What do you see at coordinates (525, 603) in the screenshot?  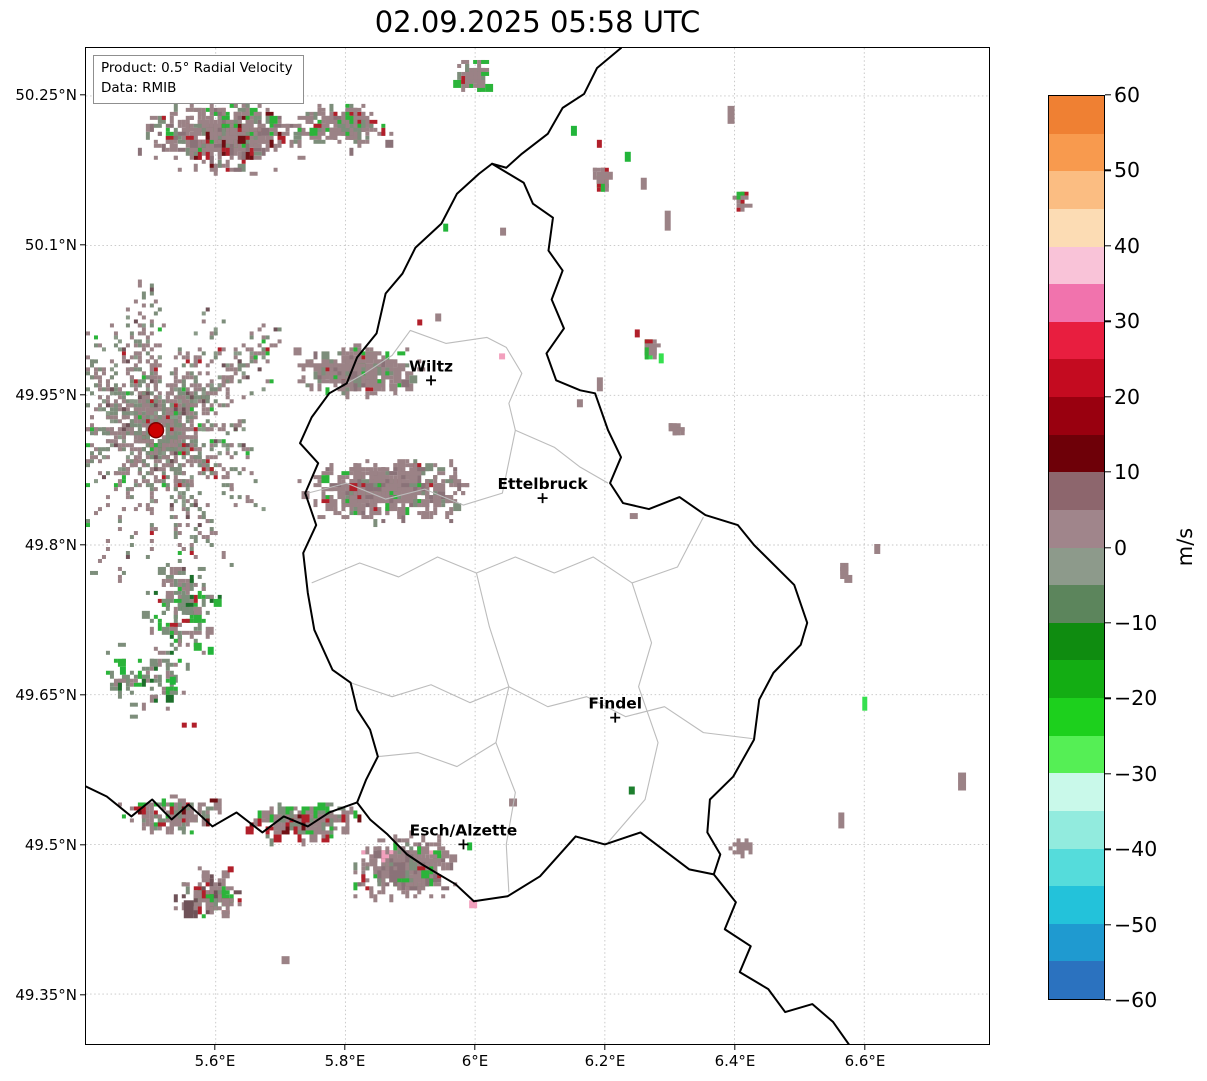 I see `city-markers: Wiltz Ettelbruck Findel Esch/Alzette` at bounding box center [525, 603].